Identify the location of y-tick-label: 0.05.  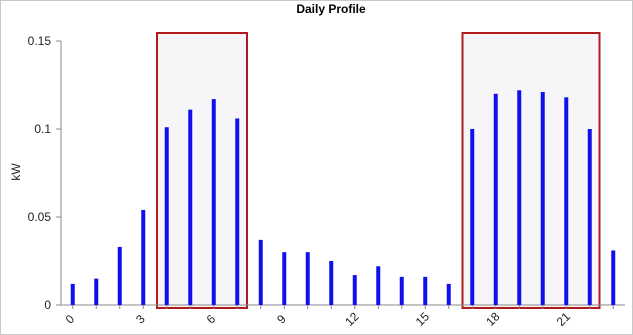
(40, 217).